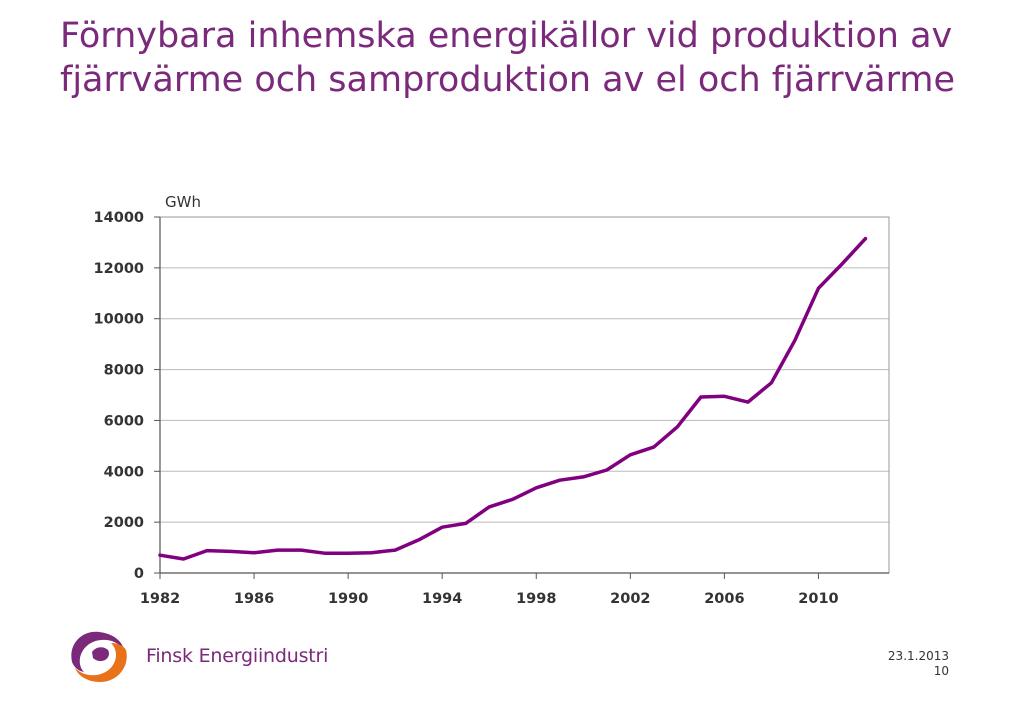 This screenshot has width=1023, height=708. Describe the element at coordinates (724, 599) in the screenshot. I see `x-tick-label: 2006` at that location.